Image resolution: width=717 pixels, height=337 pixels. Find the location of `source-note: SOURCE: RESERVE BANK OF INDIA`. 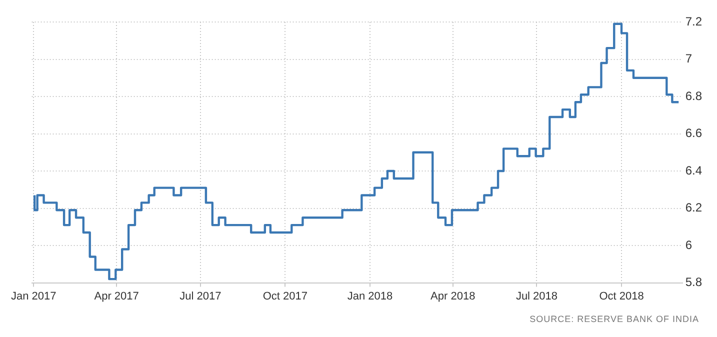

source-note: SOURCE: RESERVE BANK OF INDIA is located at coordinates (614, 319).